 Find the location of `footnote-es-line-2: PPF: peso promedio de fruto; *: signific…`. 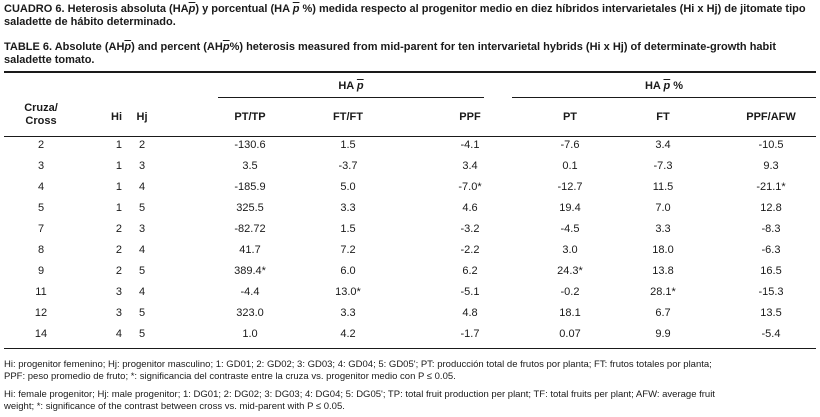

footnote-es-line-2: PPF: peso promedio de fruto; *: signific… is located at coordinates (230, 376).